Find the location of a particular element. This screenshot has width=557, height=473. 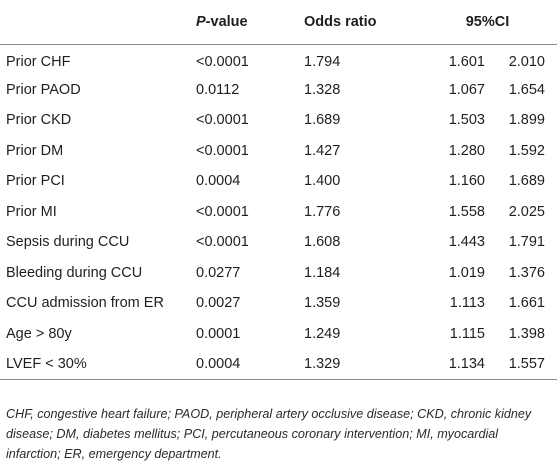

row-odds-ratio: 1.776 is located at coordinates (322, 211).